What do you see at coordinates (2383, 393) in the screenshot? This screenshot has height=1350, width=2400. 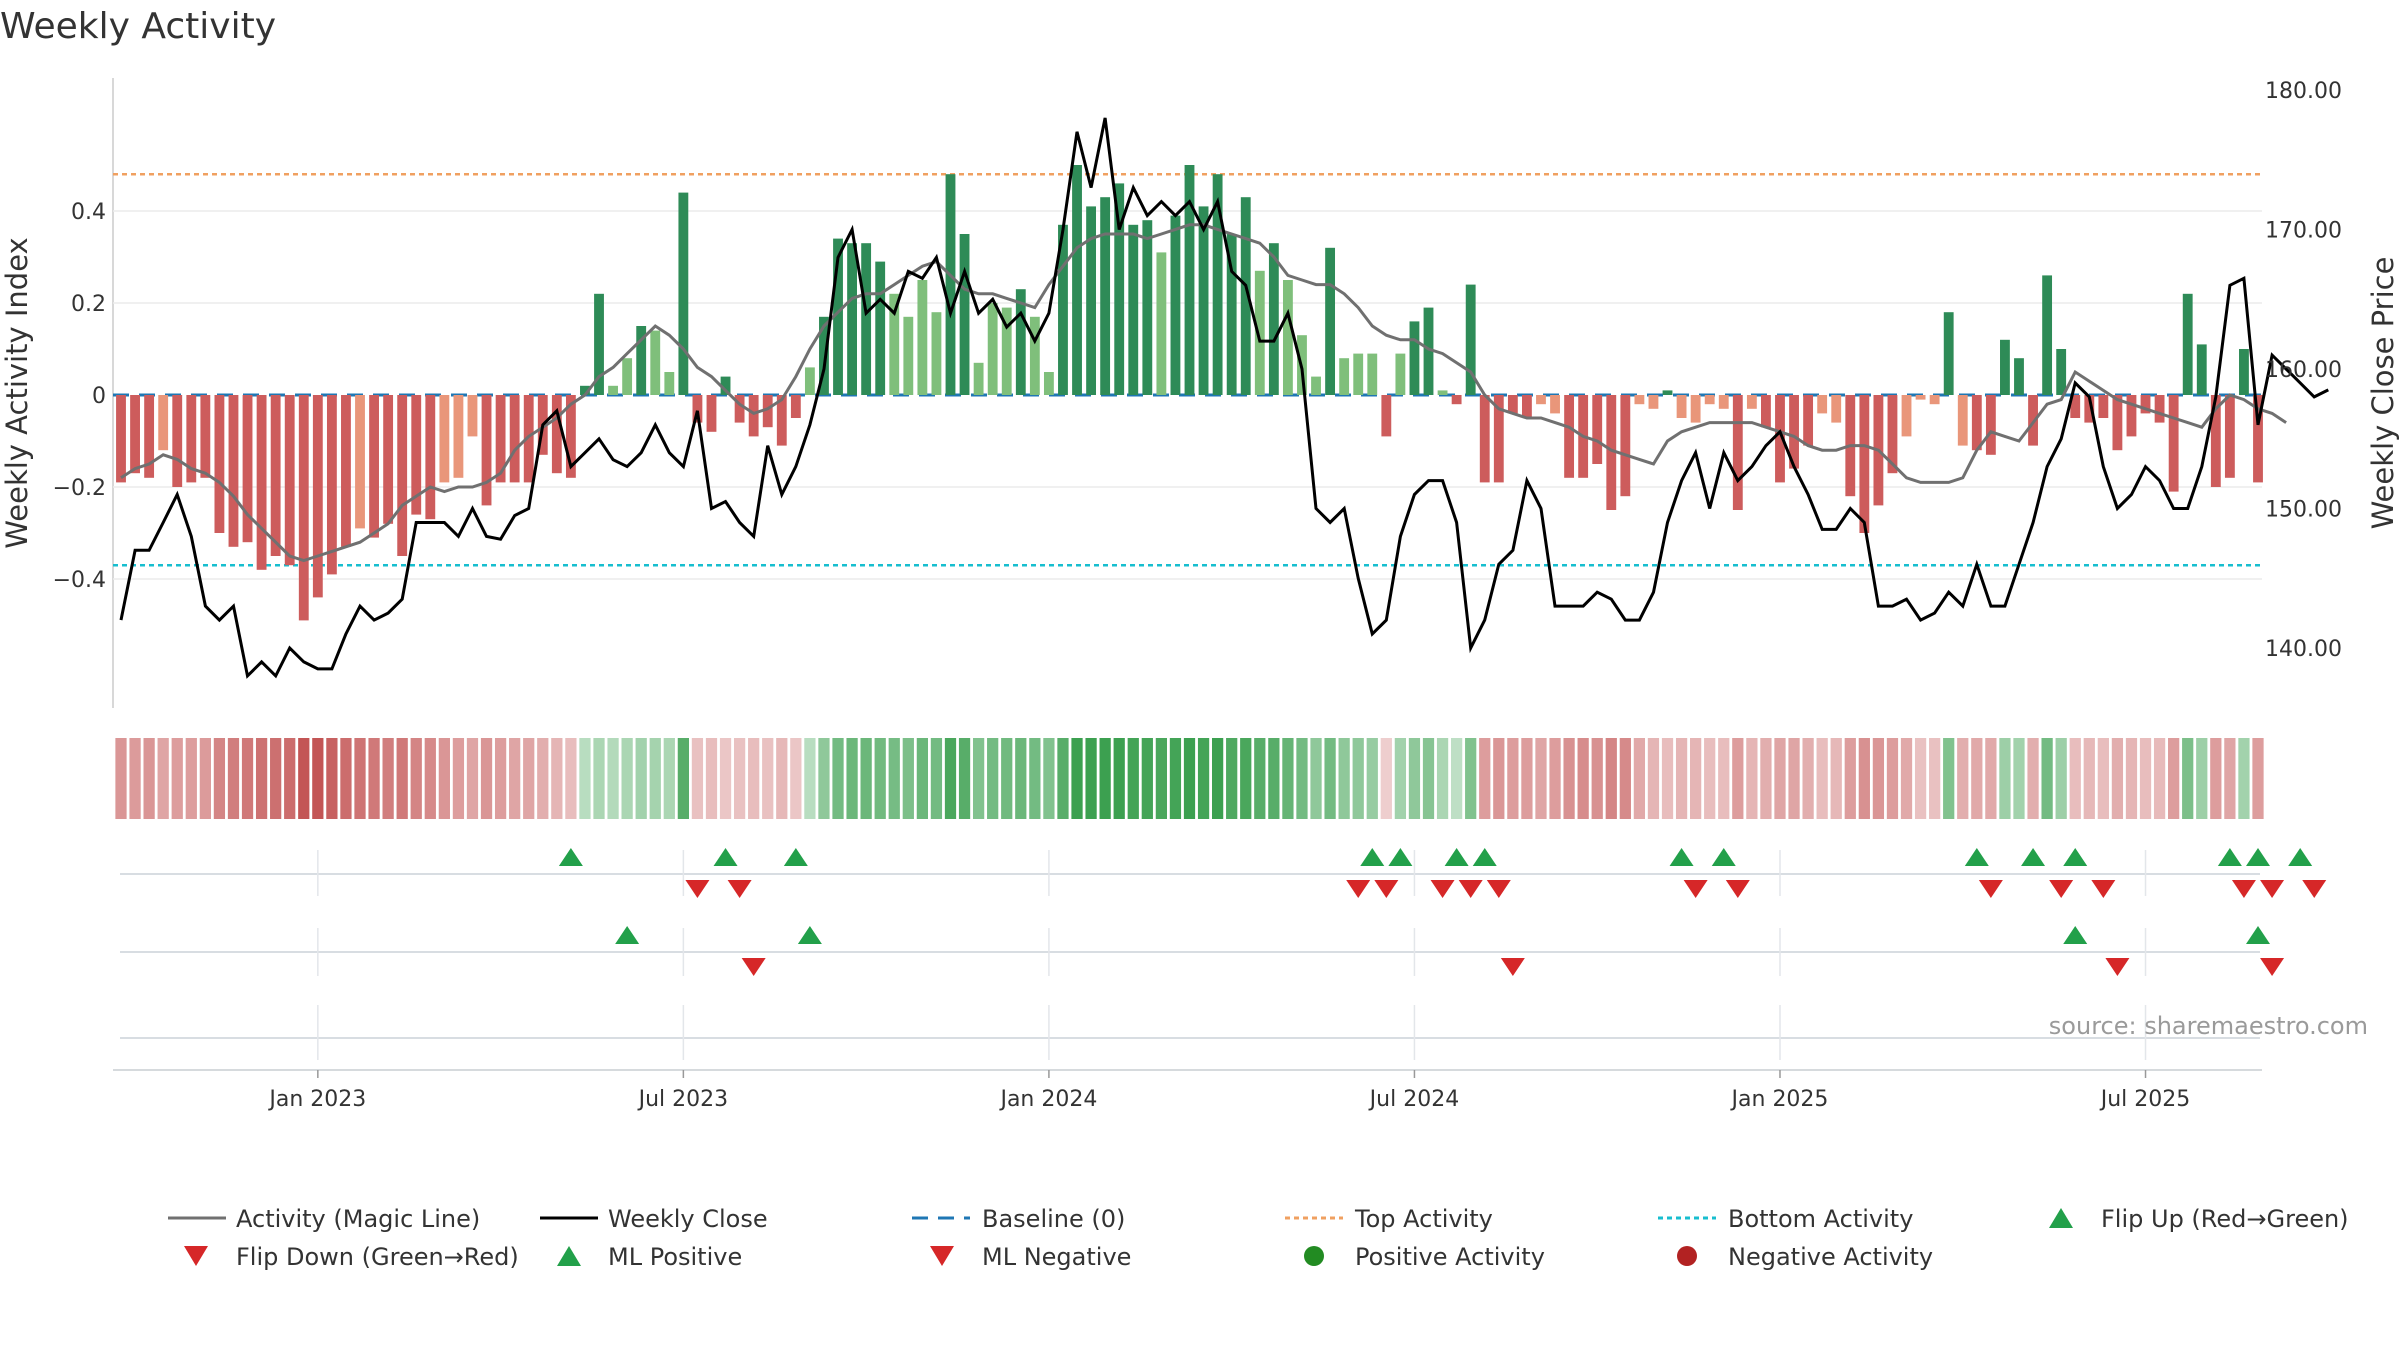 I see `y-axis-right-label: Weekly Close Price` at bounding box center [2383, 393].